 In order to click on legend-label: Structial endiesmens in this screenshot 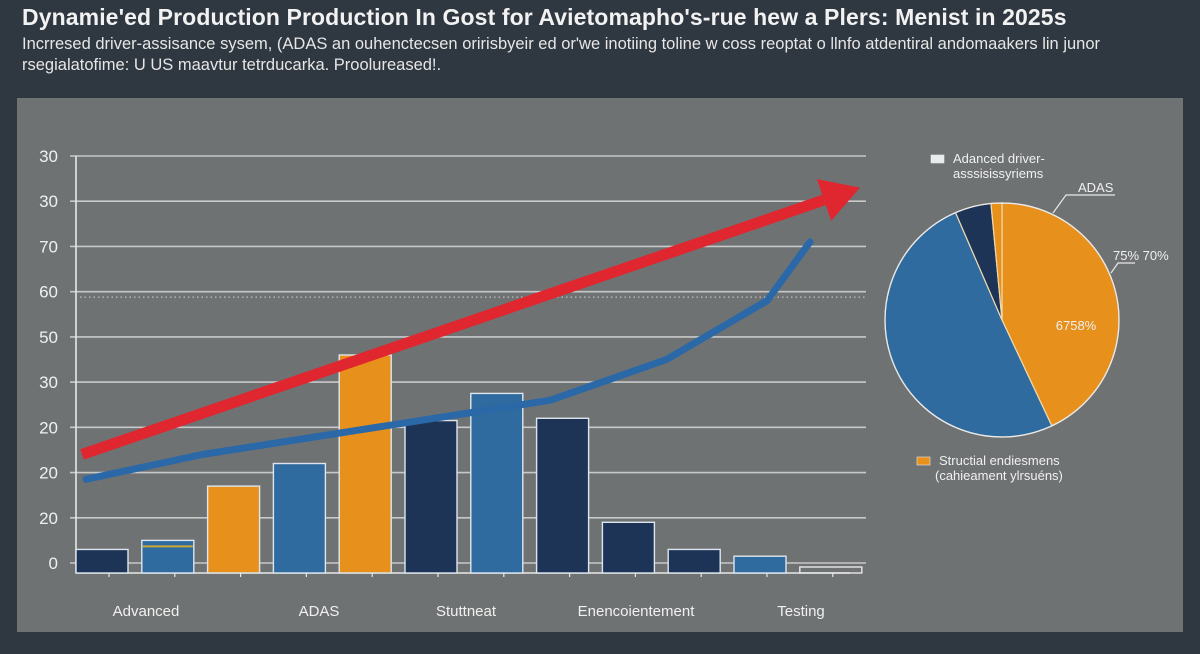, I will do `click(999, 460)`.